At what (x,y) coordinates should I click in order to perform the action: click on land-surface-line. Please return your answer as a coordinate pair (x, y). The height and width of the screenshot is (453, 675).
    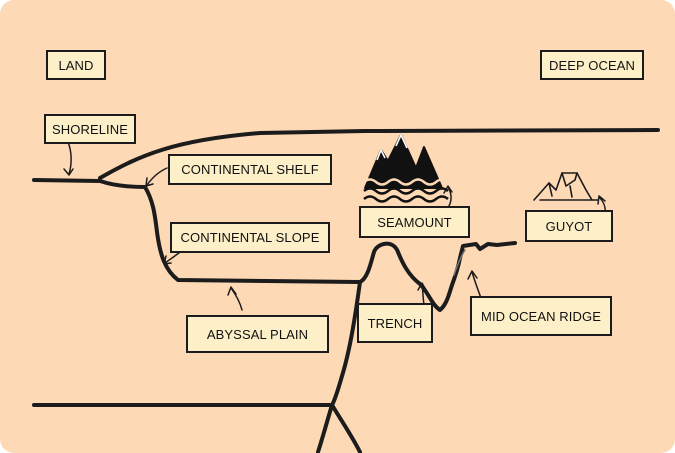
    Looking at the image, I should click on (67, 180).